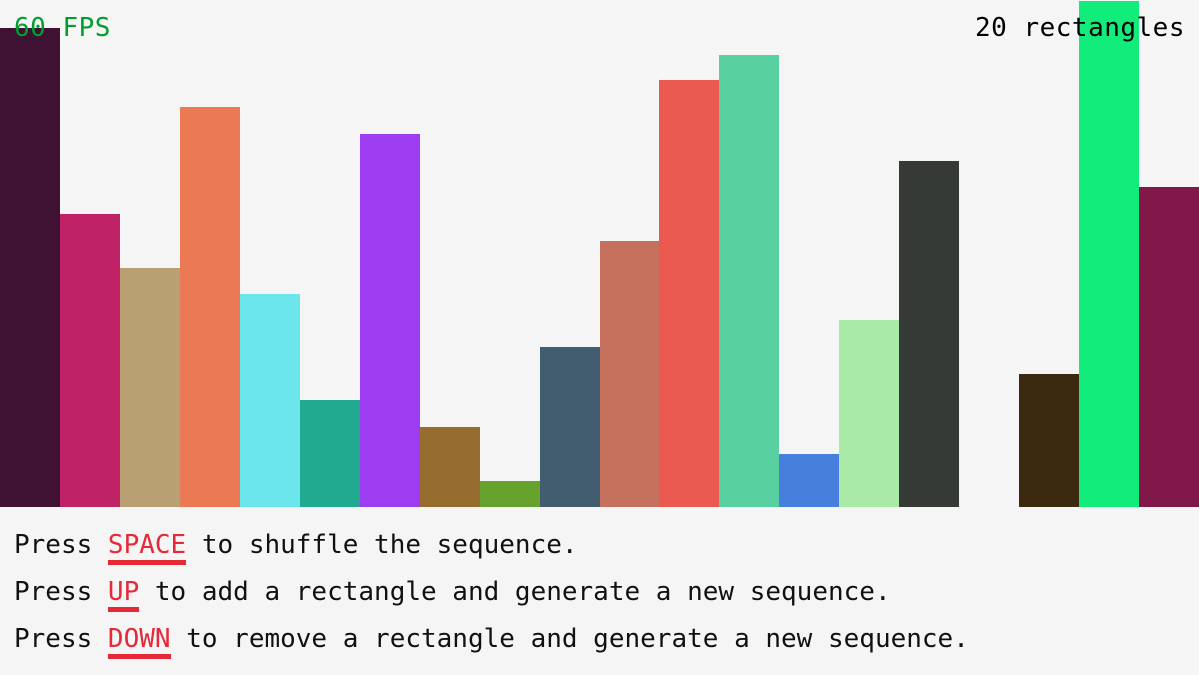 This screenshot has width=1199, height=675. Describe the element at coordinates (139, 641) in the screenshot. I see `key-down: DOWN` at that location.